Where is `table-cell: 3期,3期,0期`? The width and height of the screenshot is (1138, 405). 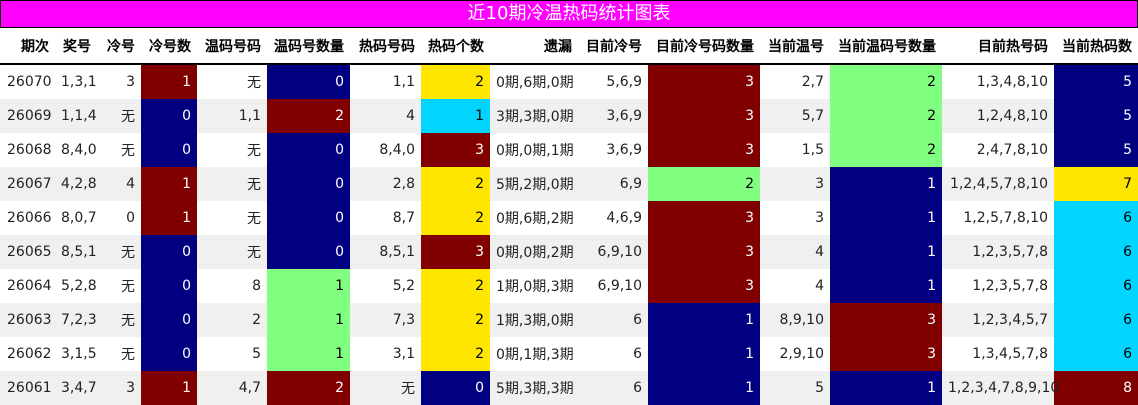
table-cell: 3期,3期,0期 is located at coordinates (534, 116).